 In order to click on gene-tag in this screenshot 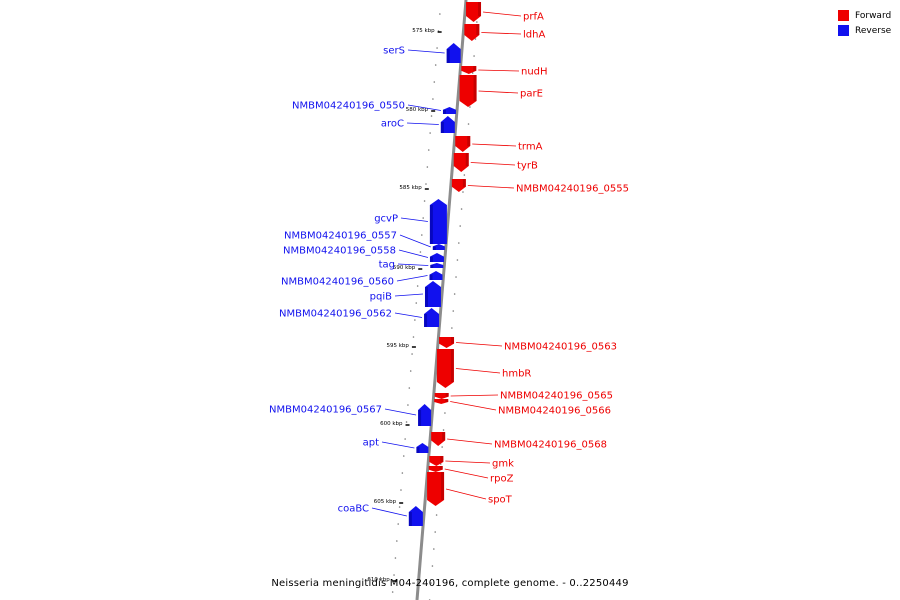, I will do `click(437, 265)`.